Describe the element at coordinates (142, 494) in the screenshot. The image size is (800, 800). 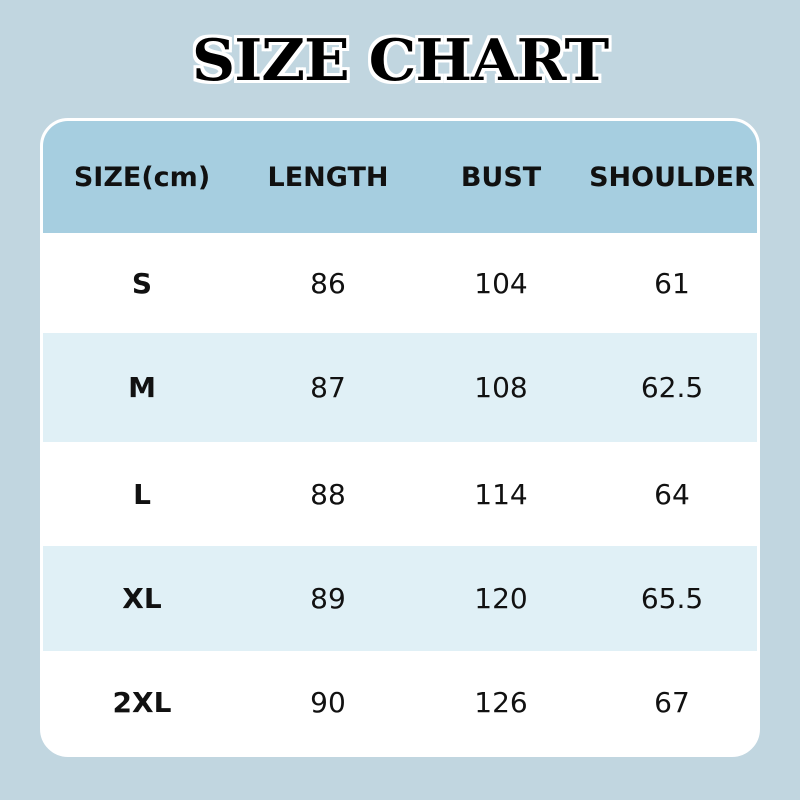
I see `cell-size: L` at that location.